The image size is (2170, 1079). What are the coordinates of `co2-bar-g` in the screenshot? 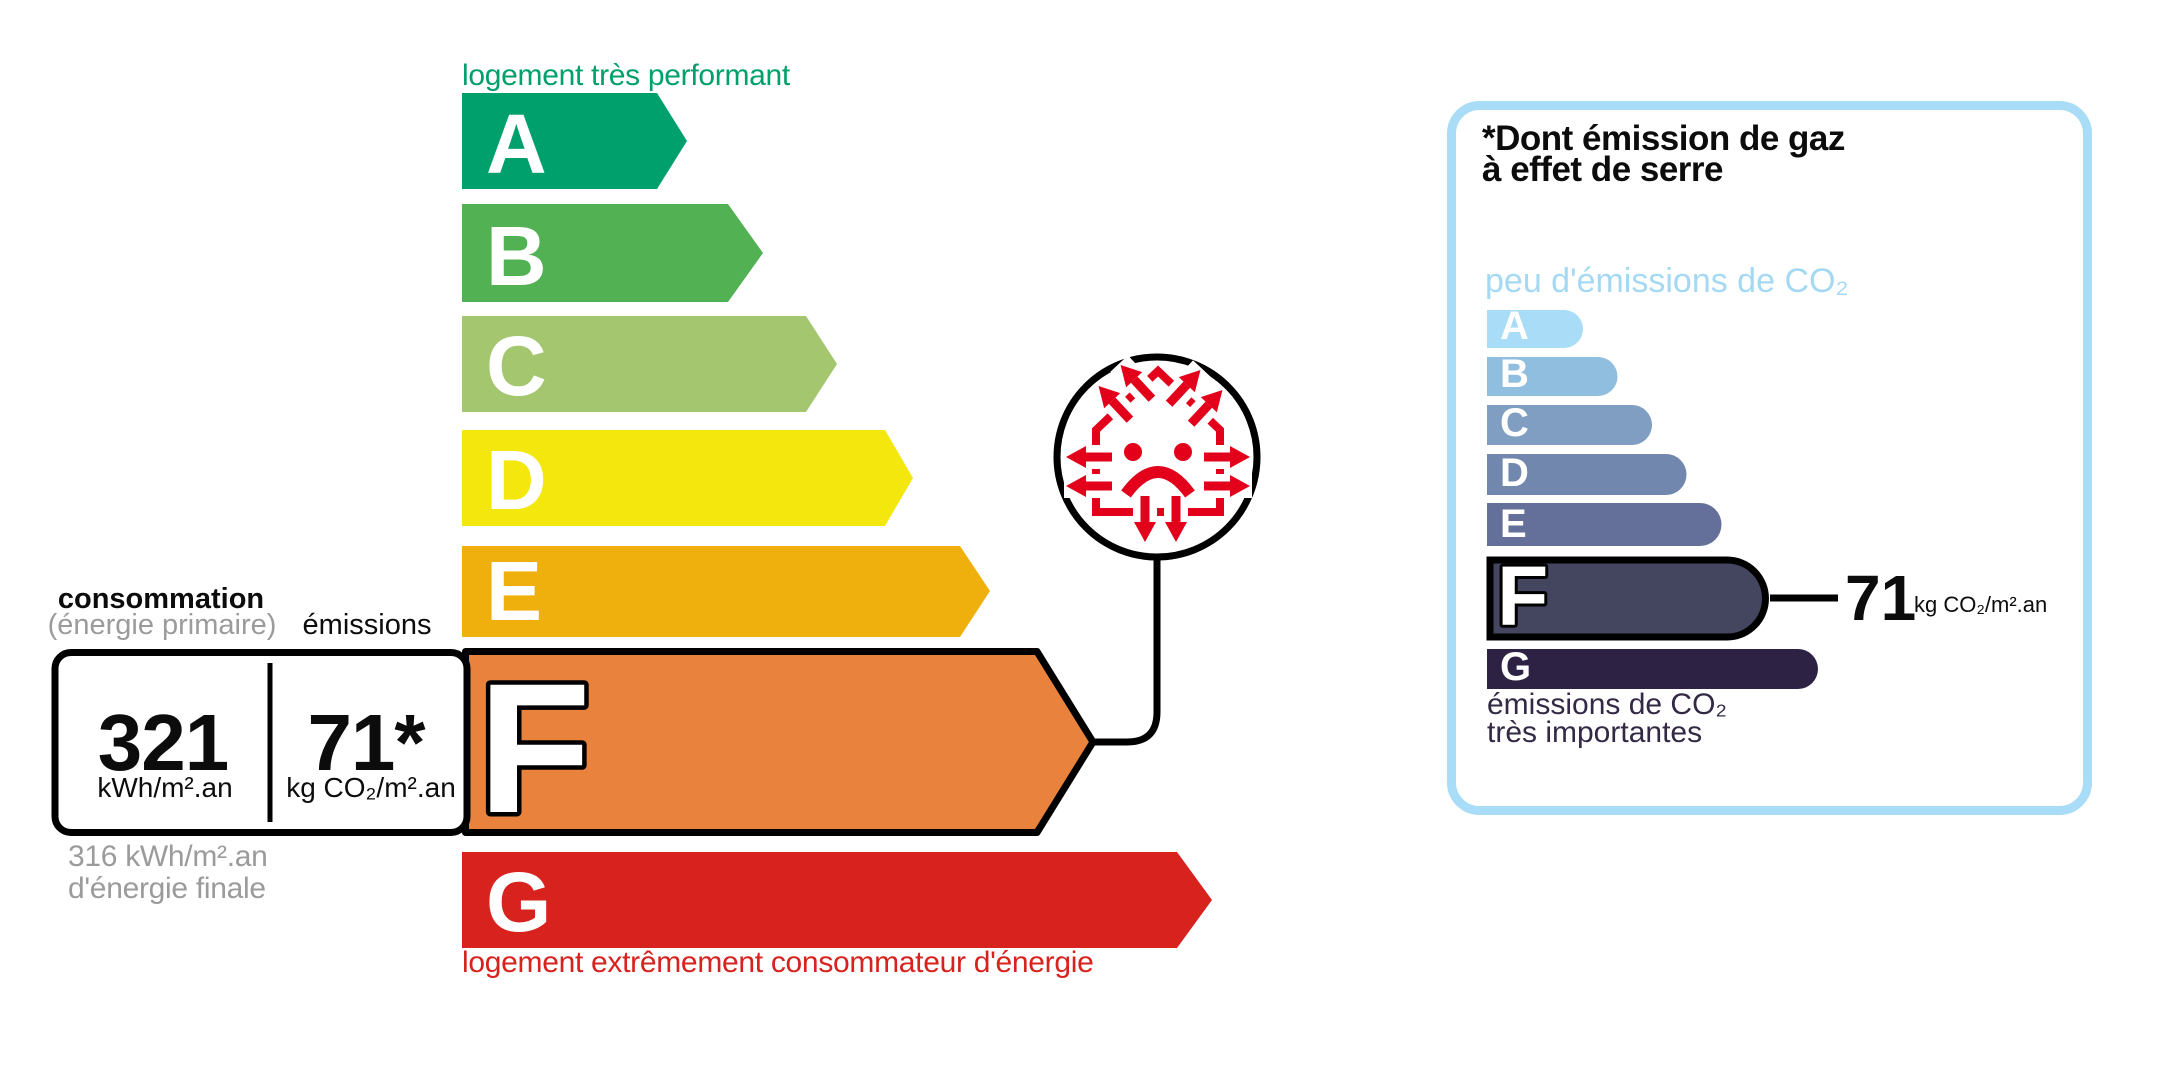 It's located at (1652, 669).